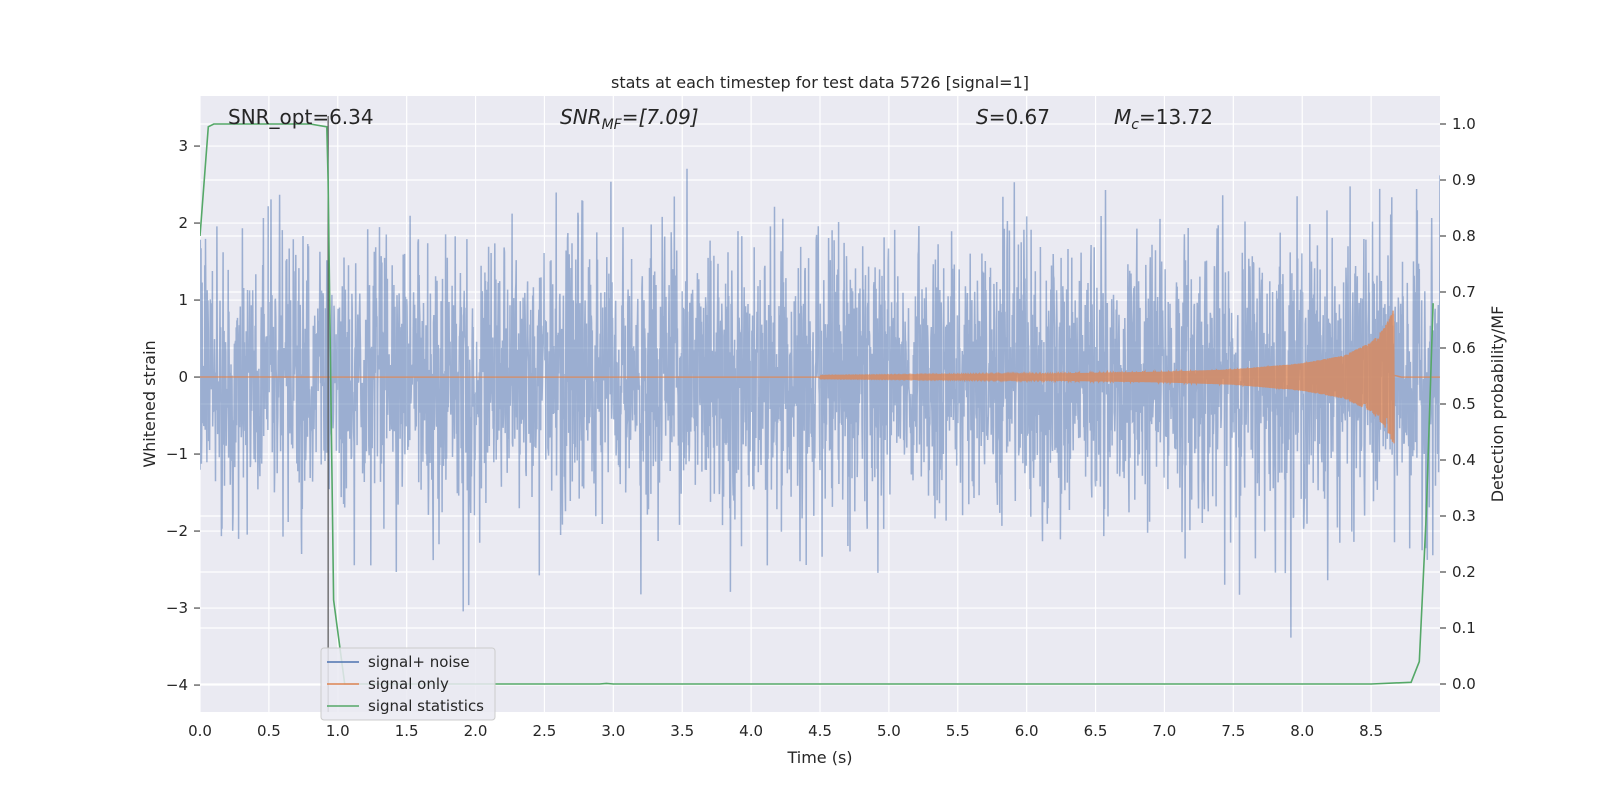  Describe the element at coordinates (183, 300) in the screenshot. I see `y-tick-label: 1` at that location.